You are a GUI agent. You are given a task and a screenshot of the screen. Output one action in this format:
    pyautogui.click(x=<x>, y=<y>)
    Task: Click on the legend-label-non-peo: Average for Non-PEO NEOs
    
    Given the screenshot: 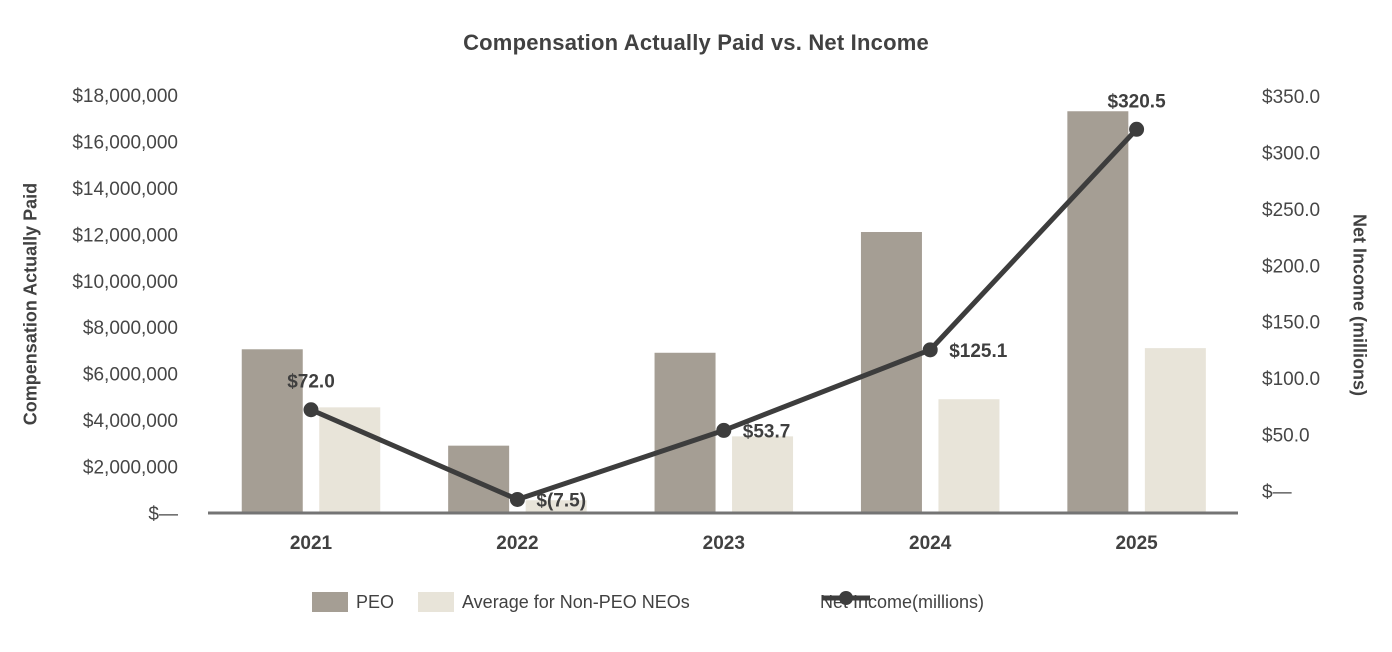 What is the action you would take?
    pyautogui.click(x=576, y=601)
    